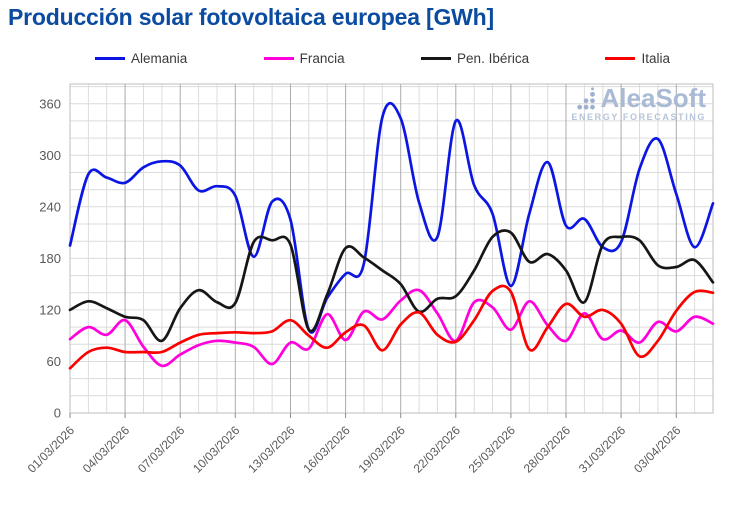 This screenshot has width=730, height=509. Describe the element at coordinates (278, 58) in the screenshot. I see `legend-swatch-francia` at that location.